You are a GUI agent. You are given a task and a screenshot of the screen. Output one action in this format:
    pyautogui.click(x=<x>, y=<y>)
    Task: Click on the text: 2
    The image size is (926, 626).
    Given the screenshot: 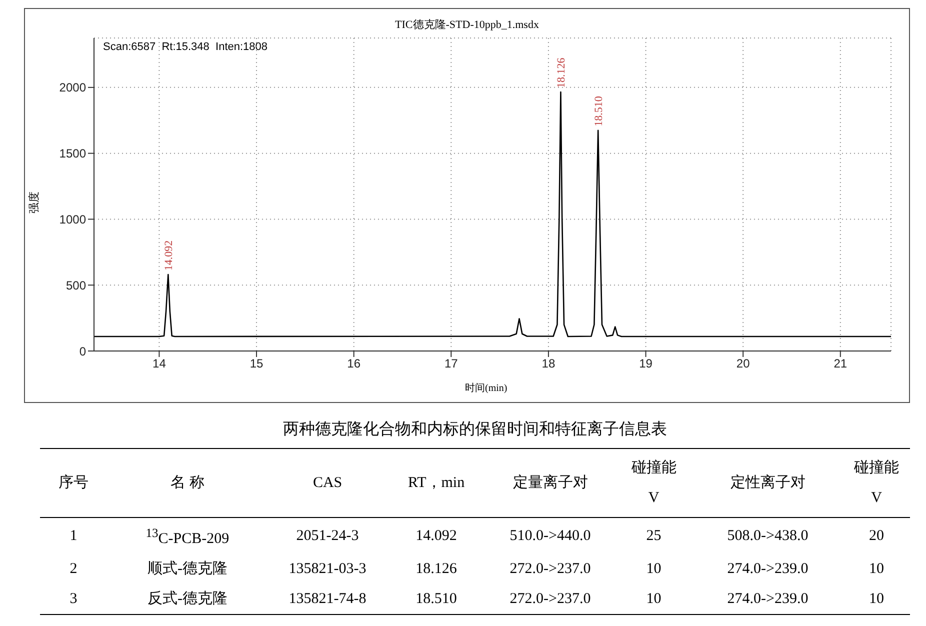 What is the action you would take?
    pyautogui.click(x=73, y=569)
    